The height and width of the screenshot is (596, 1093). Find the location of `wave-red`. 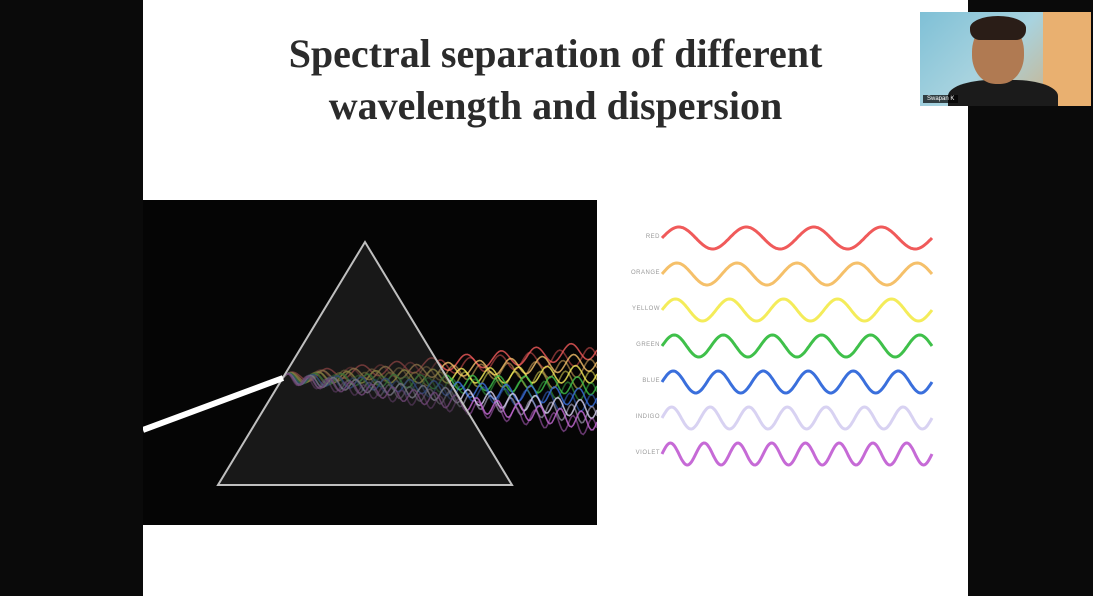

wave-red is located at coordinates (797, 238).